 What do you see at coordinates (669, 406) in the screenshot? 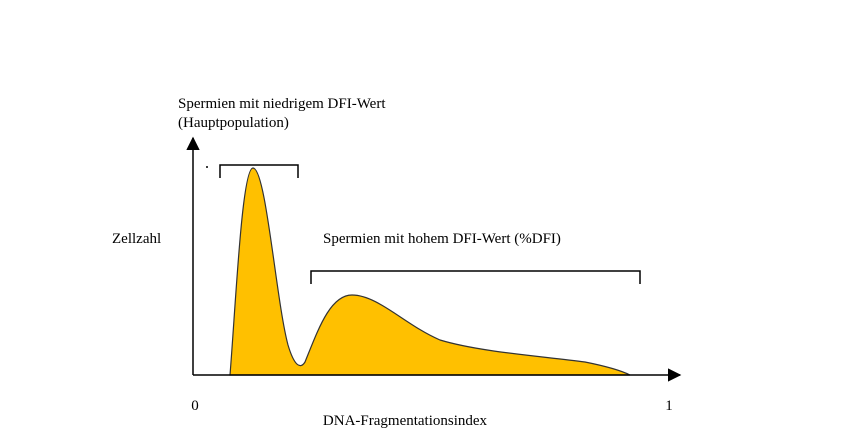
I see `x-tick-label: 1` at bounding box center [669, 406].